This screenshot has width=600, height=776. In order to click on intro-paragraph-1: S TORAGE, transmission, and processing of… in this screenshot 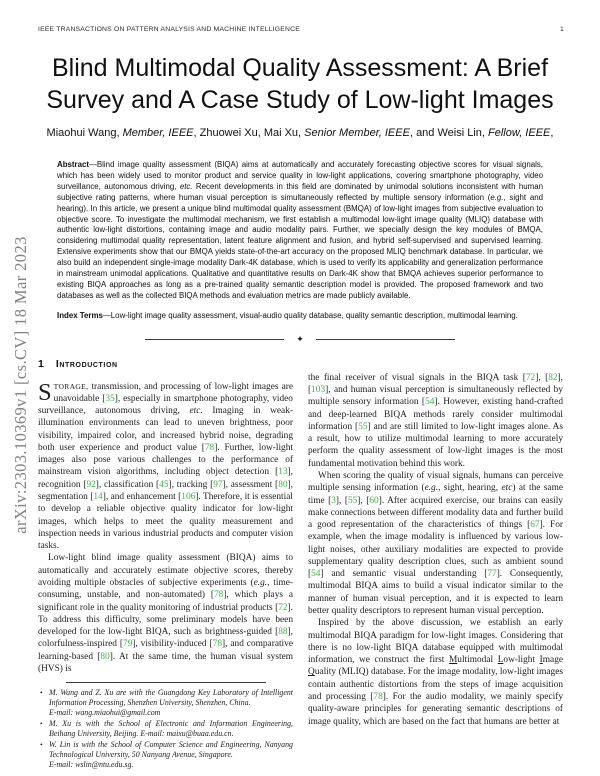, I will do `click(165, 466)`.